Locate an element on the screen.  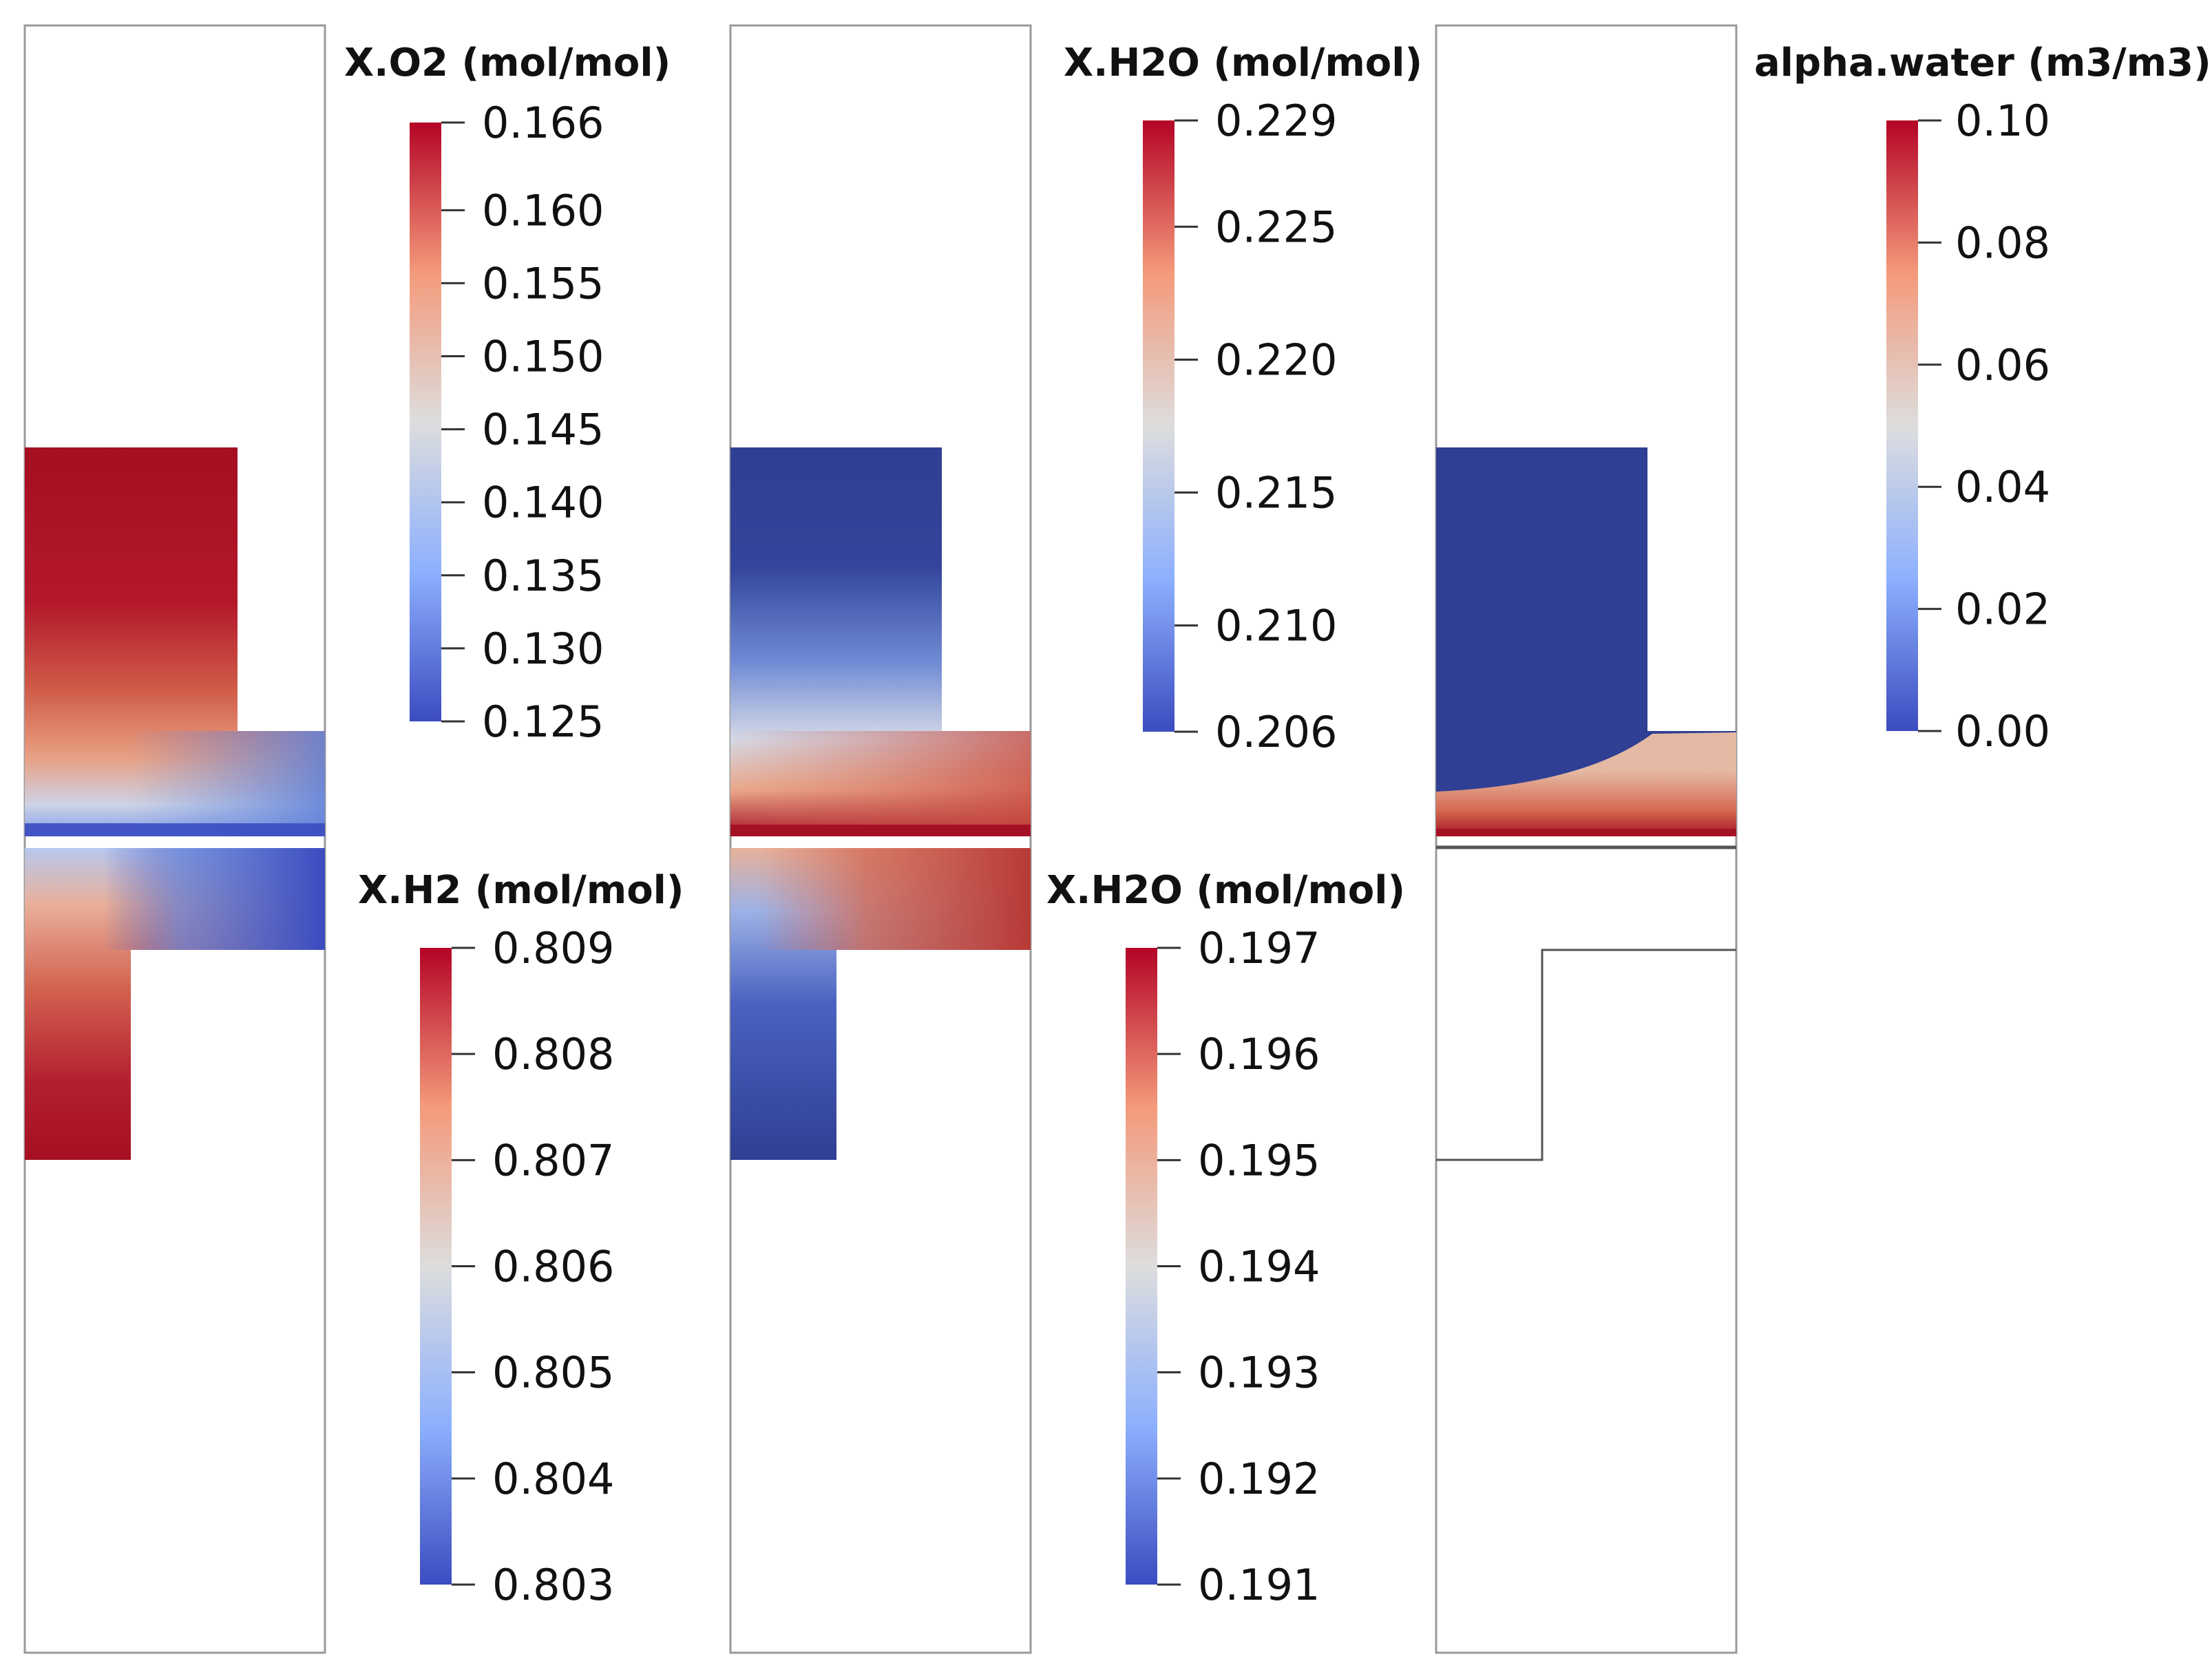
colorbar-tick-label: 0.197 is located at coordinates (1259, 948).